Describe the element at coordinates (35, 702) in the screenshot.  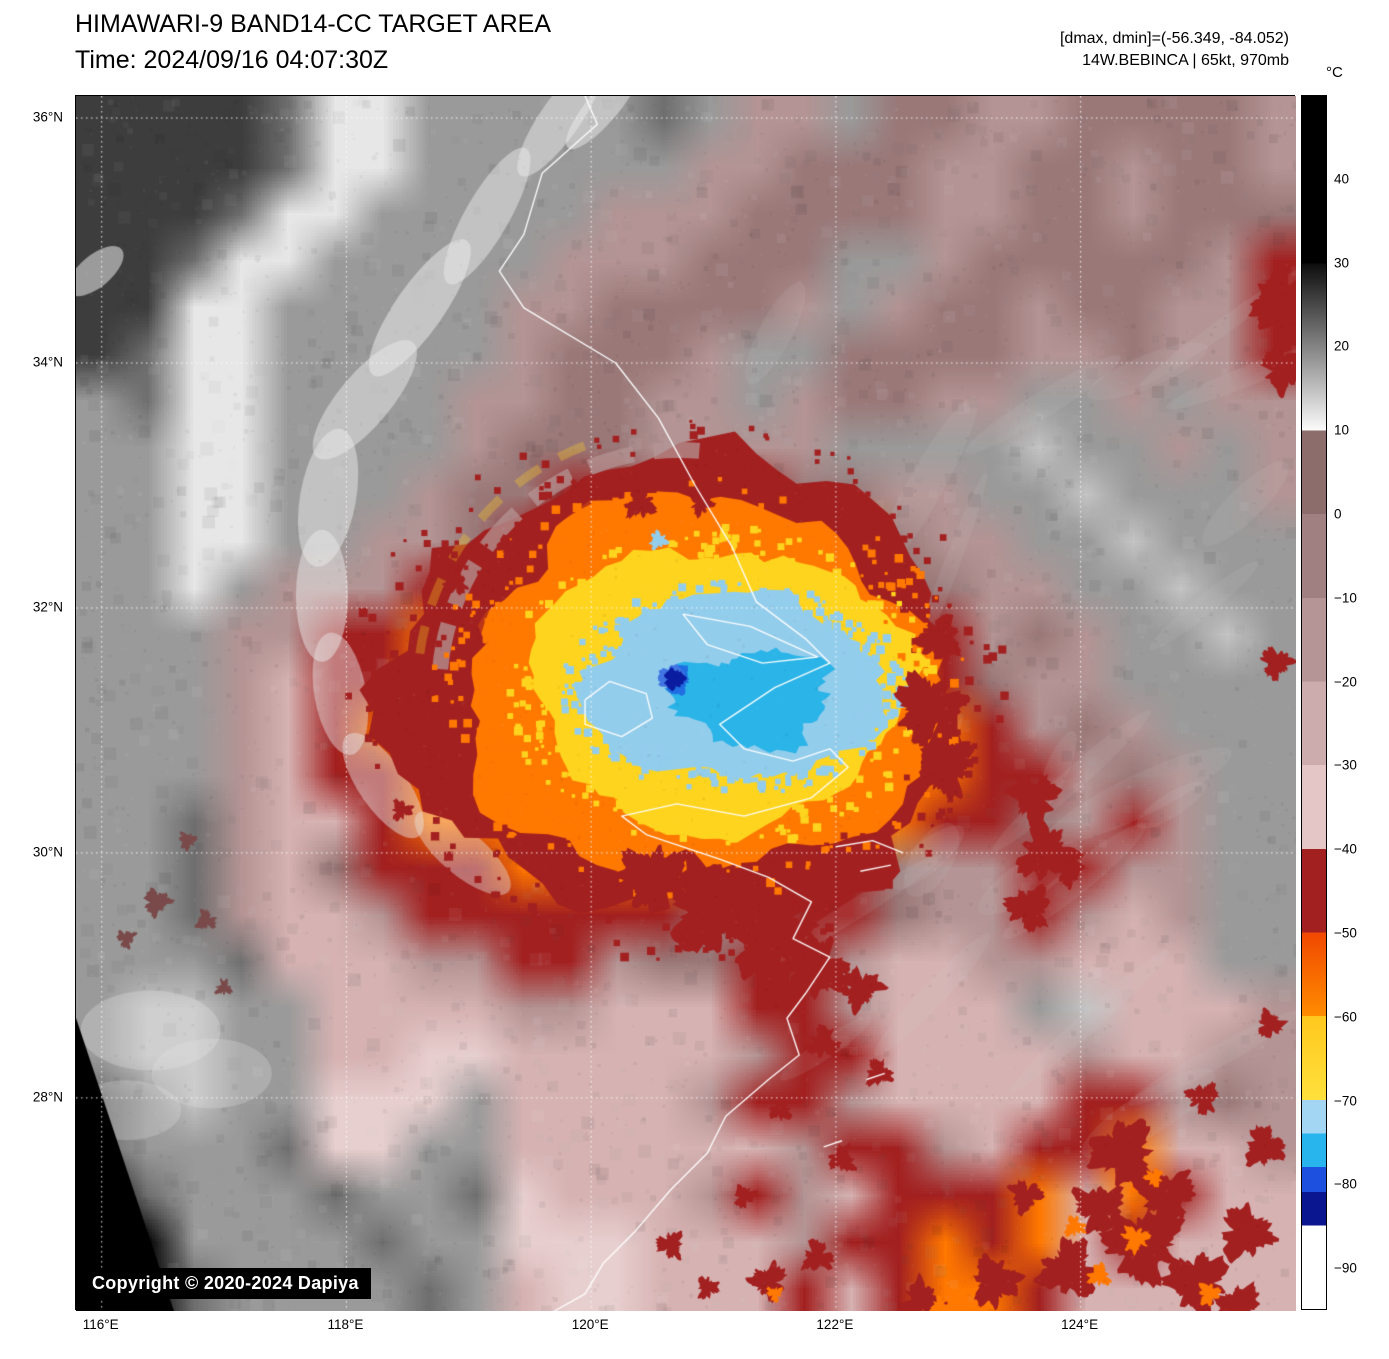
I see `lat-axis: 36°N 34°N 32°N 30°N 28°N` at that location.